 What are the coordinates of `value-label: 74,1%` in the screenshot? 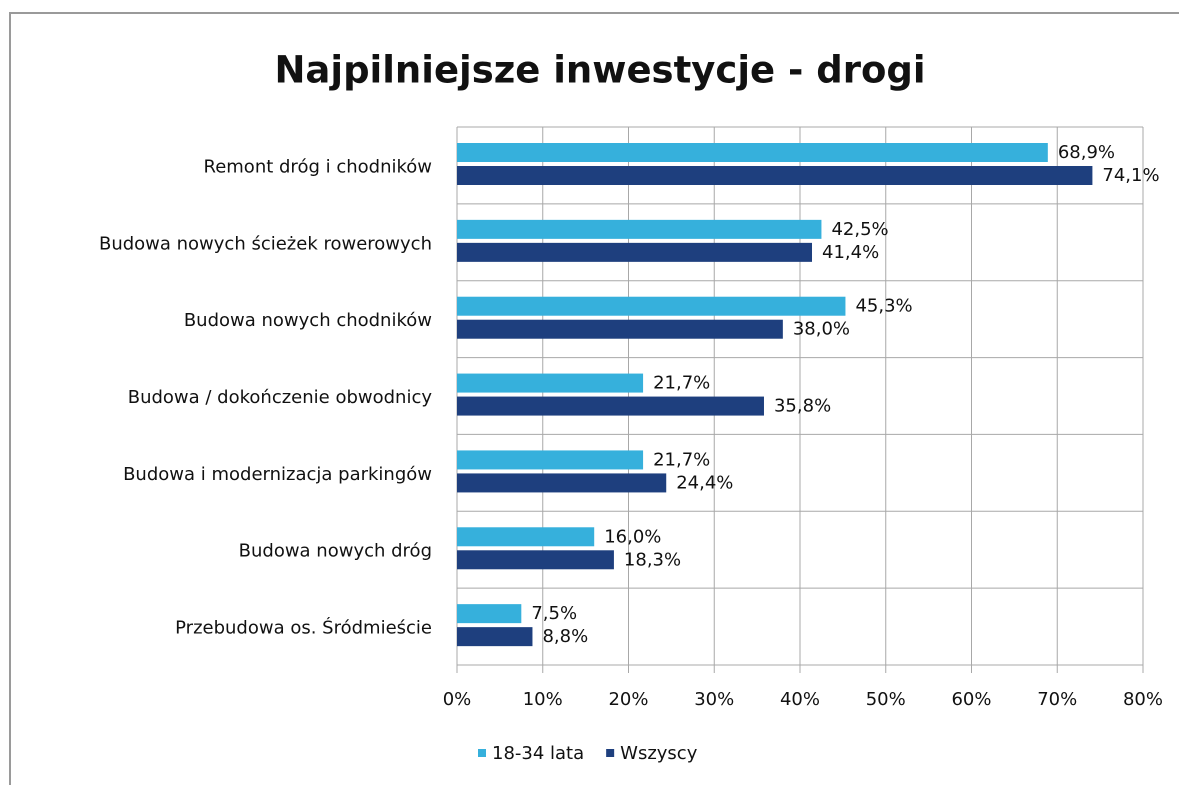 It's located at (1130, 175).